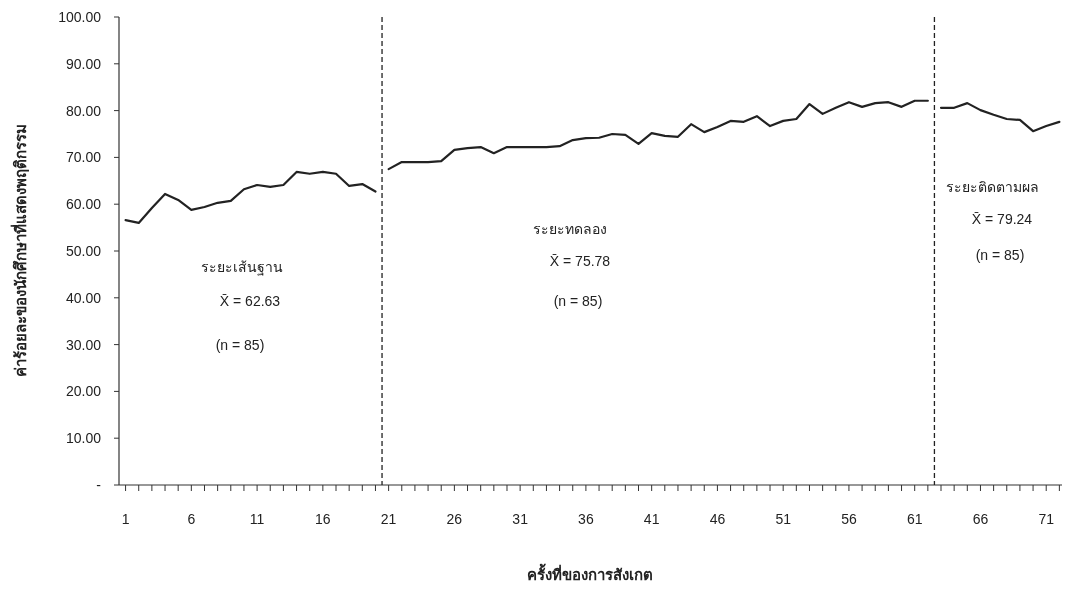 This screenshot has width=1068, height=590. I want to click on x-tick-label: 61, so click(914, 519).